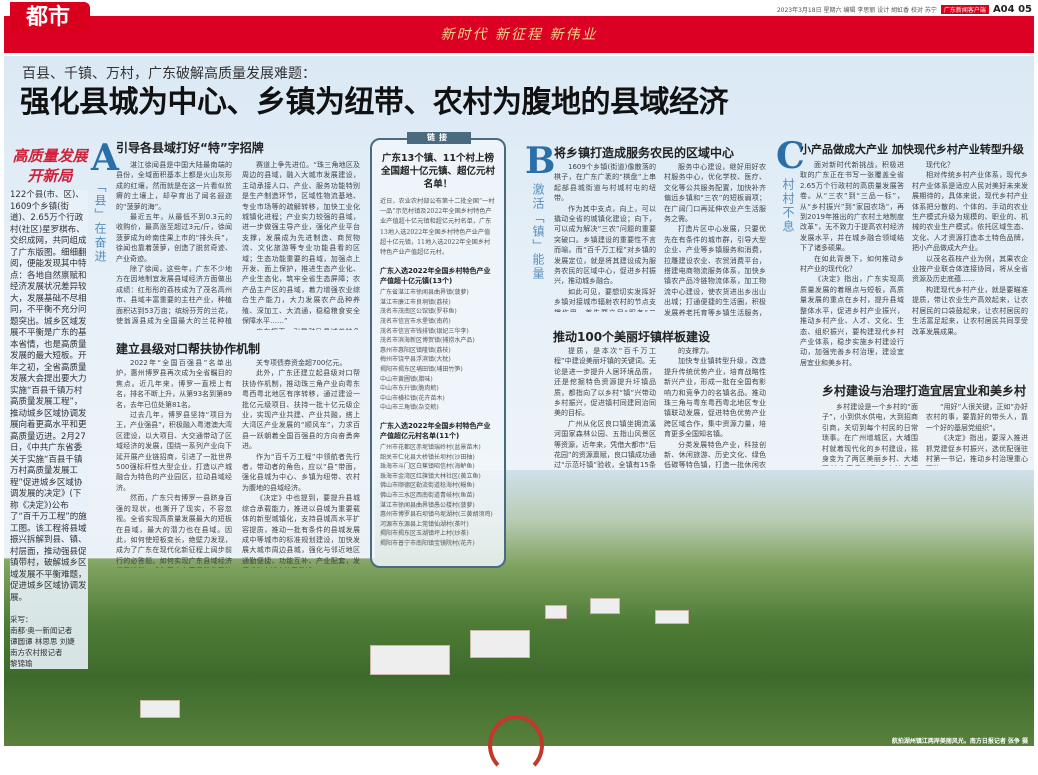  Describe the element at coordinates (427, 467) in the screenshot. I see `village-item: 珠海市斗门区白蕉镇昭信村(海鲈鱼)` at that location.